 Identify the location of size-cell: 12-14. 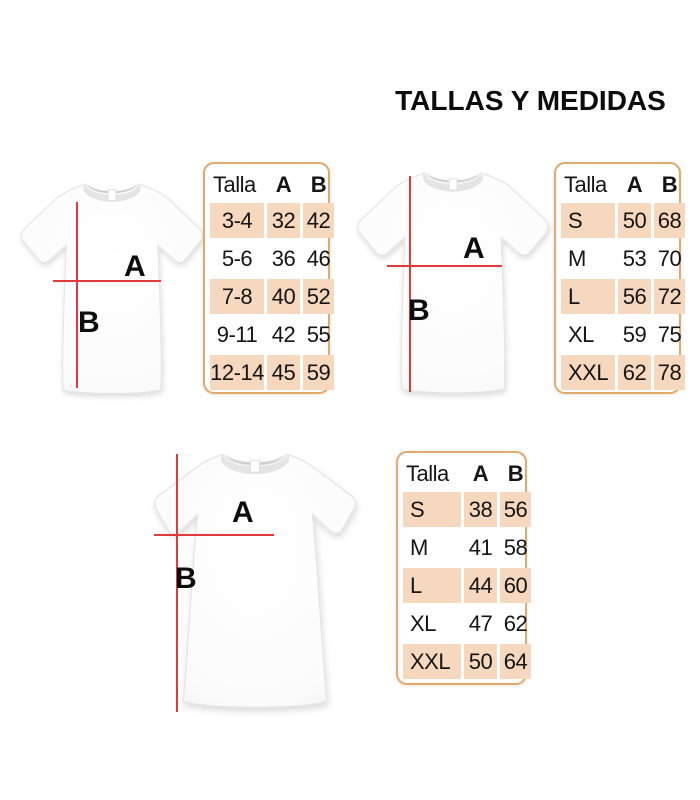
(237, 372).